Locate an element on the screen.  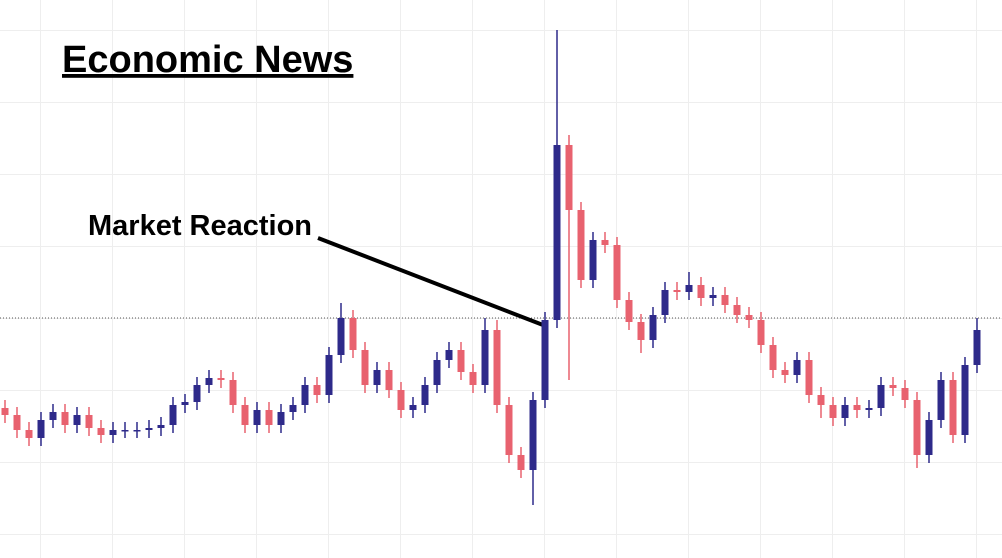
annotation: Market Reaction is located at coordinates (200, 226).